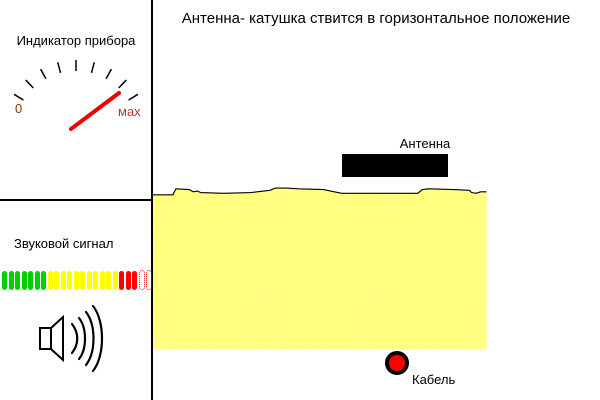  I want to click on gauge-tick-marks, so click(76, 80).